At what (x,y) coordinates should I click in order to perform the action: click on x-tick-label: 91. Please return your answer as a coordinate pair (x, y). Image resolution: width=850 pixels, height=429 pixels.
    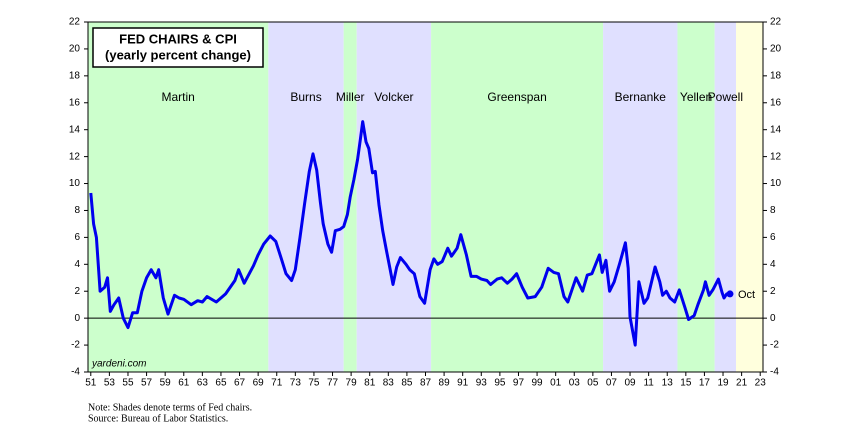
    Looking at the image, I should click on (463, 383).